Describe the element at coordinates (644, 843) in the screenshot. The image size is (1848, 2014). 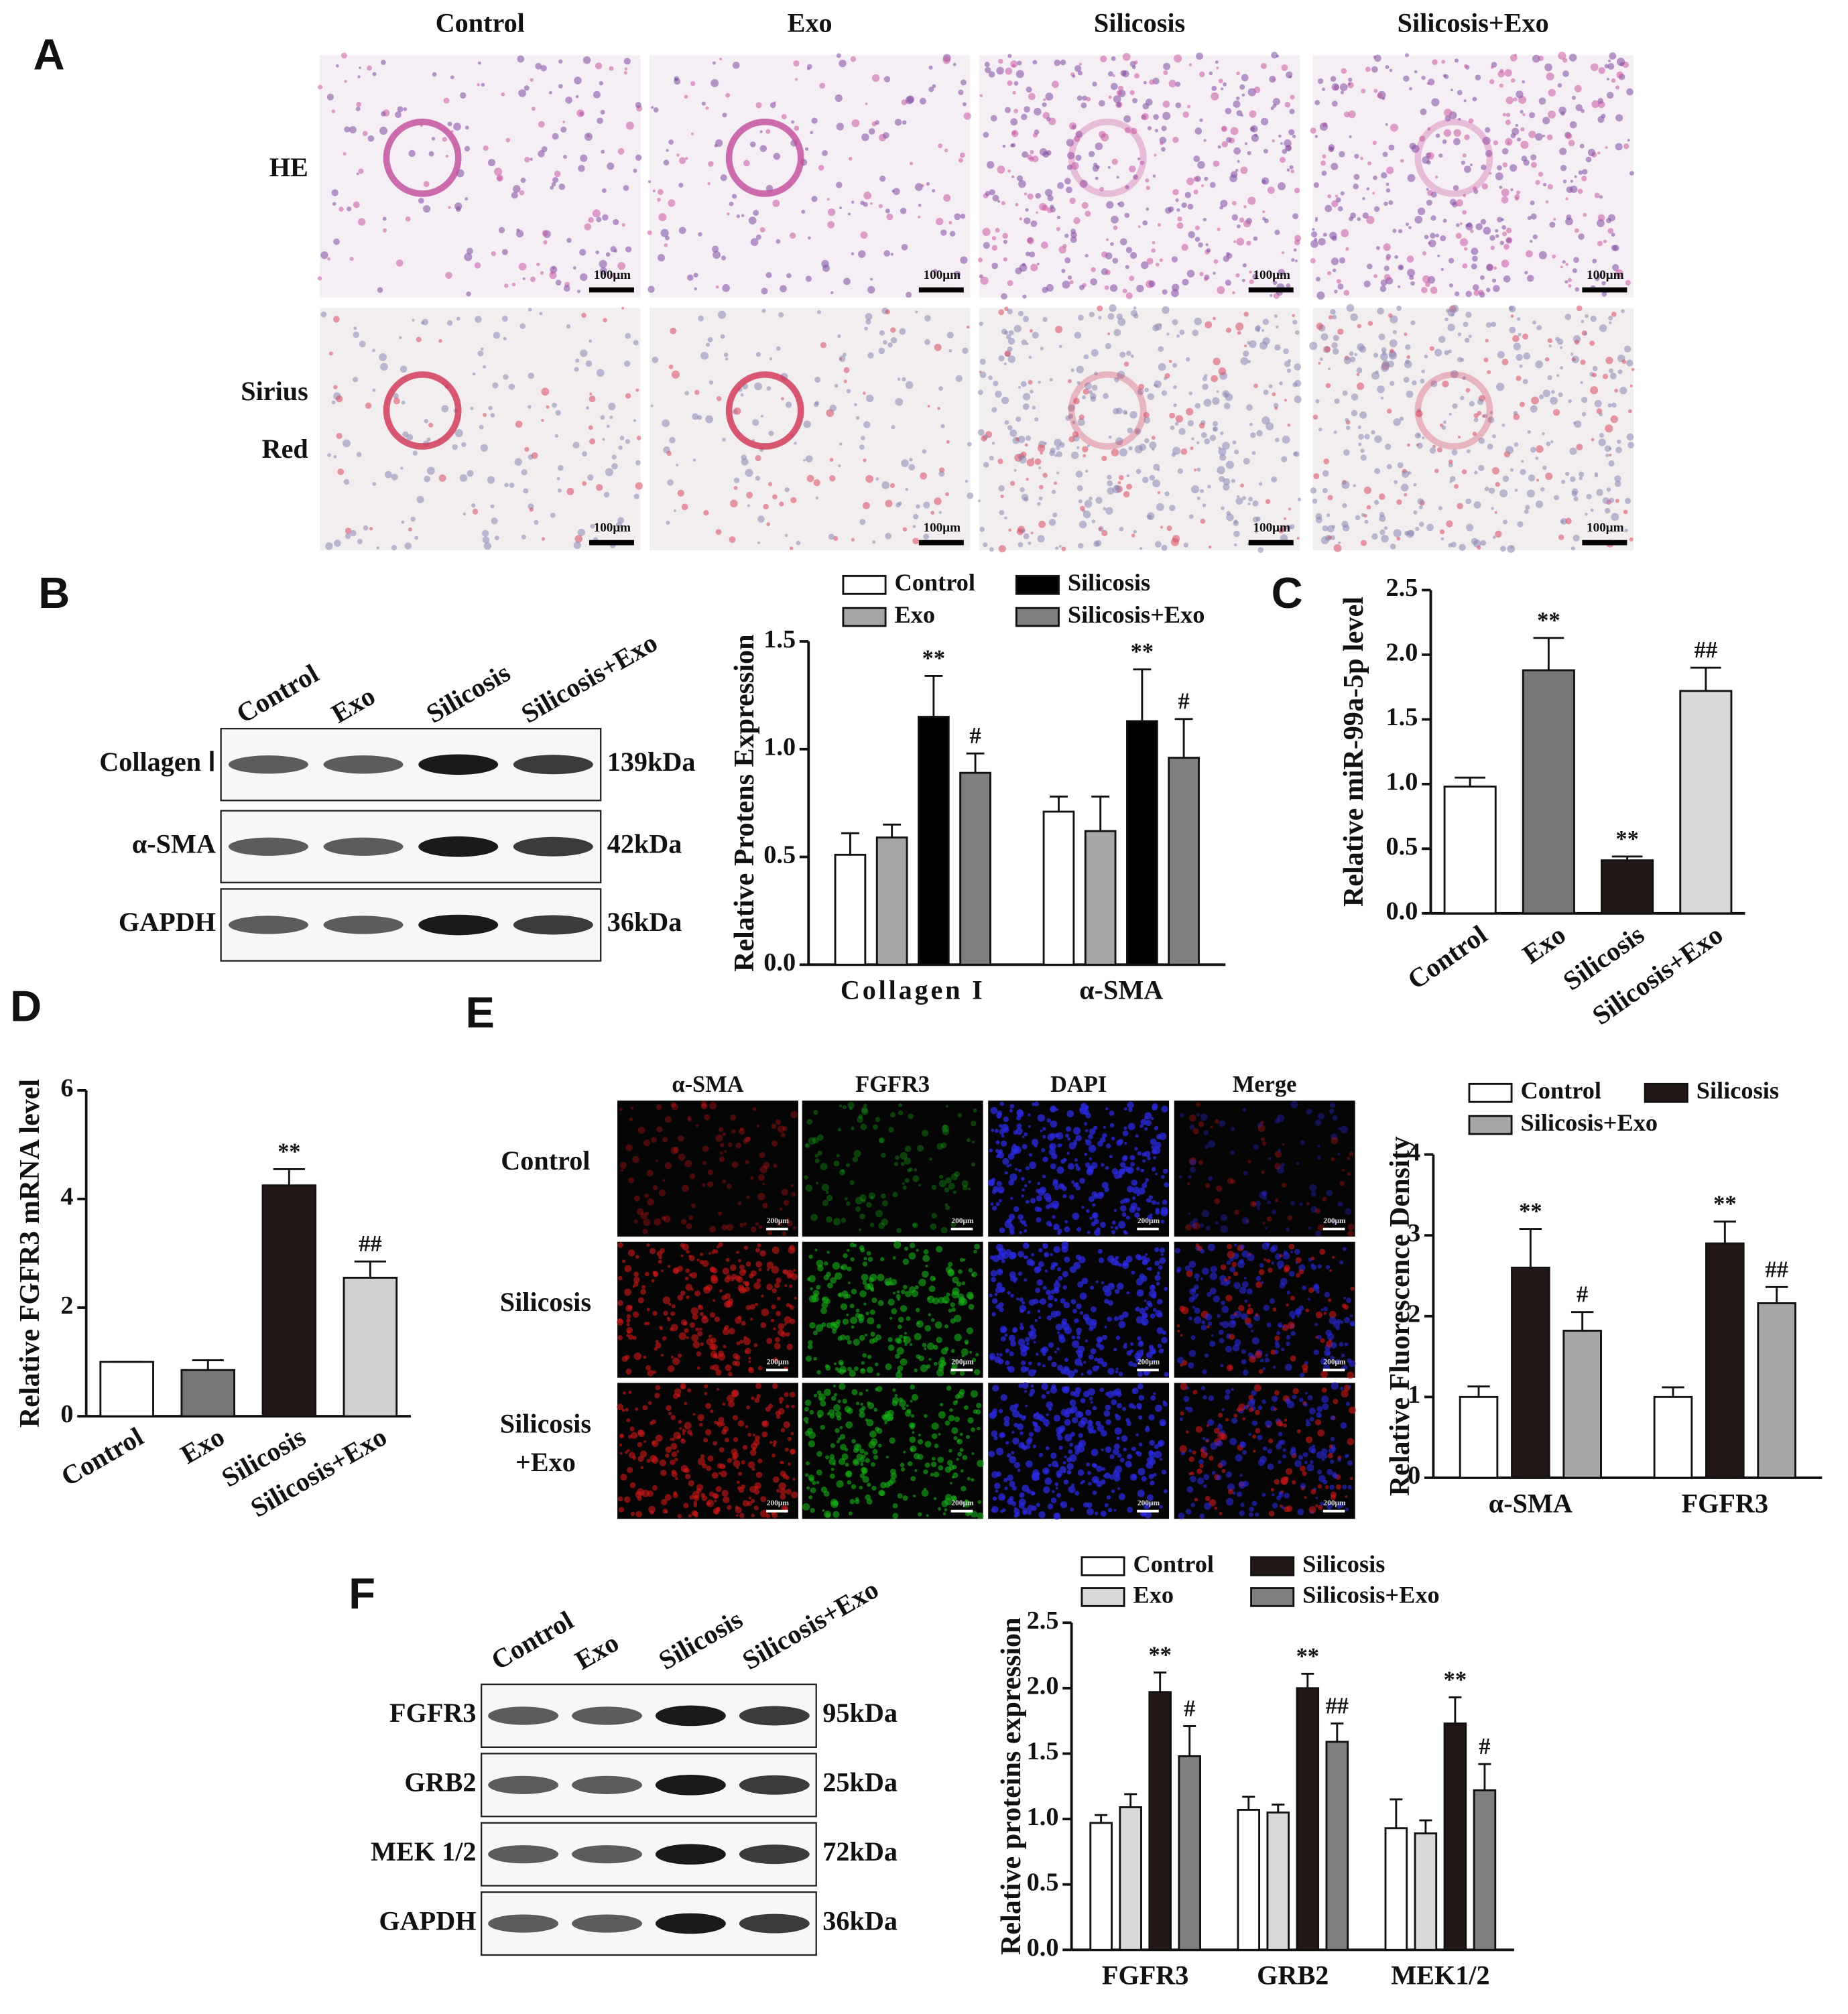
I see `band-size: 42kDa` at that location.